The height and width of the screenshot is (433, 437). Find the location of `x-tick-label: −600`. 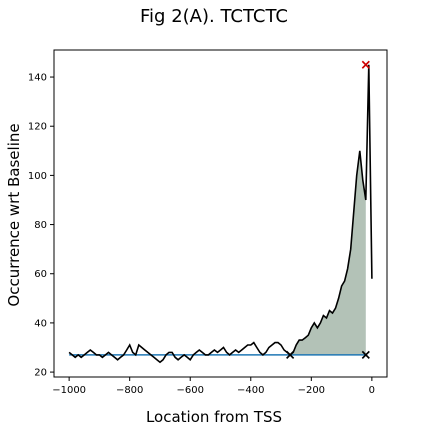

x-tick-label: −600 is located at coordinates (189, 390).